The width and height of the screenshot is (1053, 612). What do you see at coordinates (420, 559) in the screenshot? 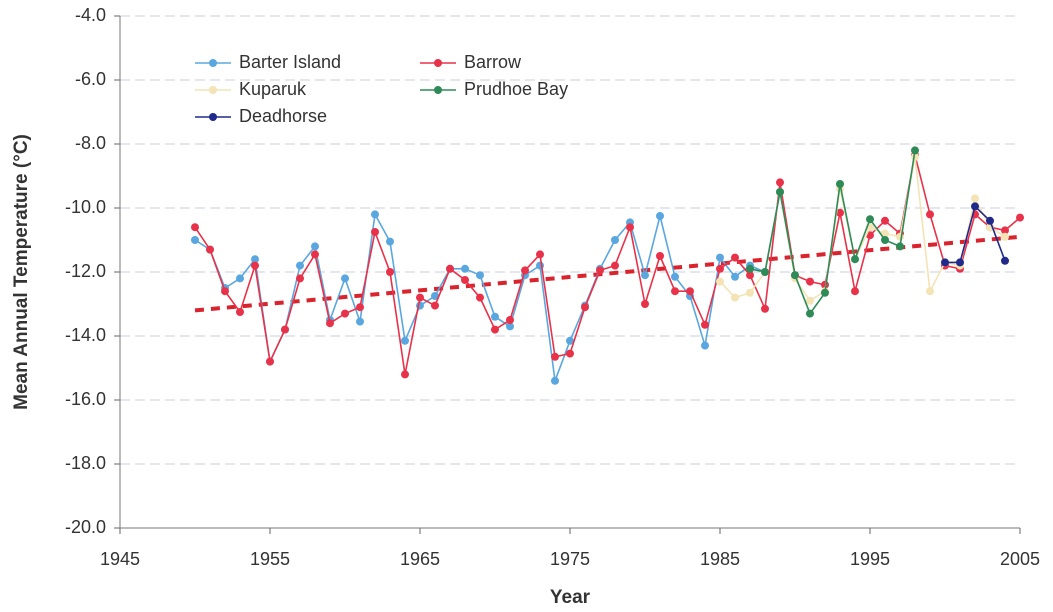
I see `x-tick-label: 1965` at bounding box center [420, 559].